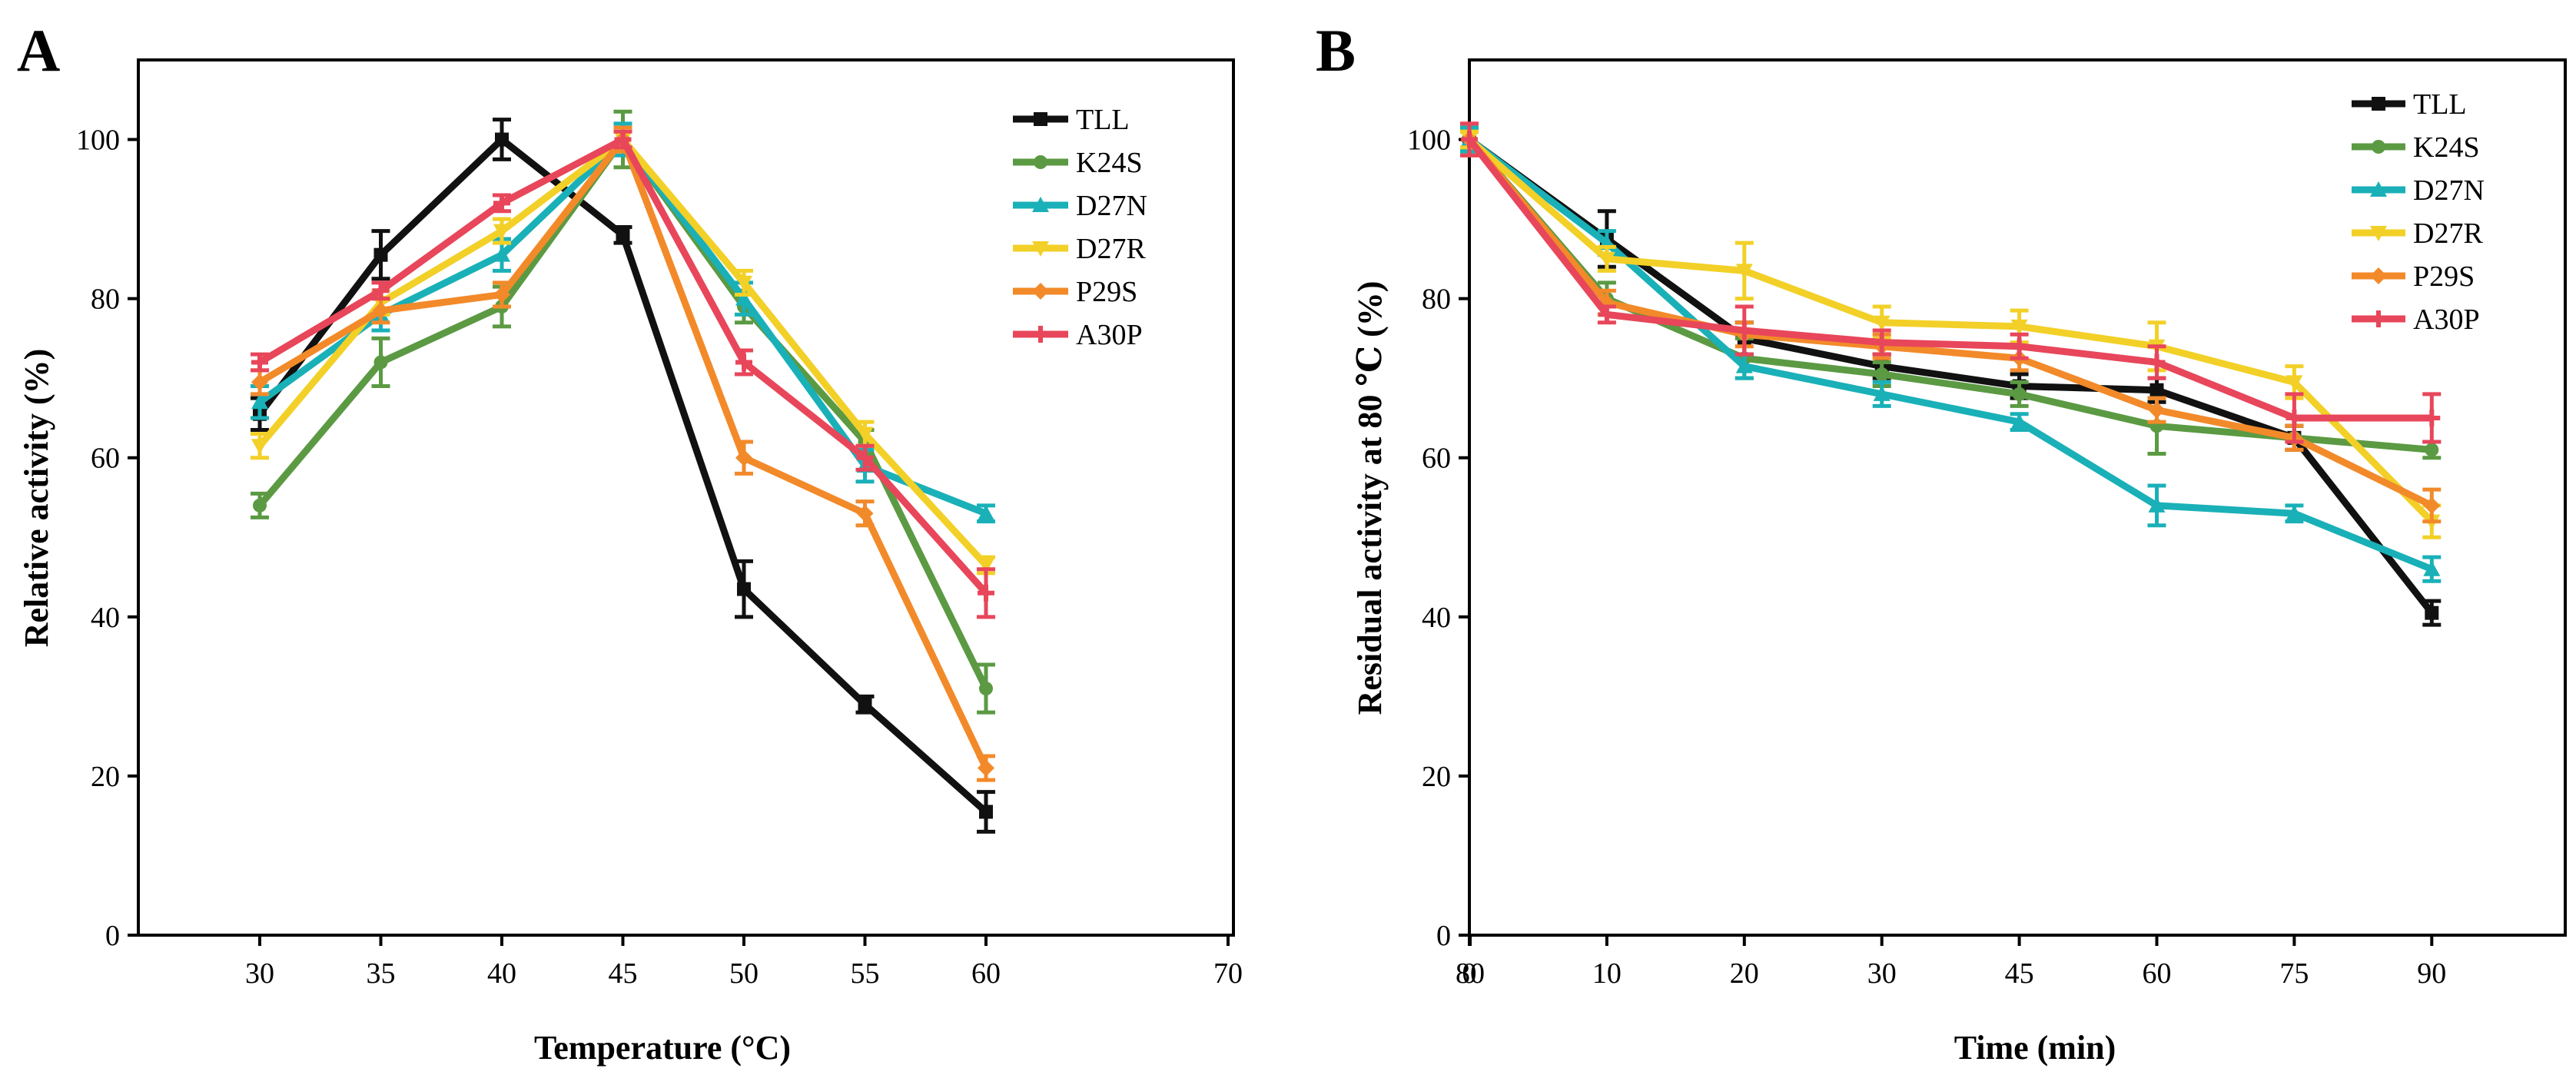 The image size is (2576, 1075). Describe the element at coordinates (2035, 1048) in the screenshot. I see `x-axis-title: Time (min)` at that location.